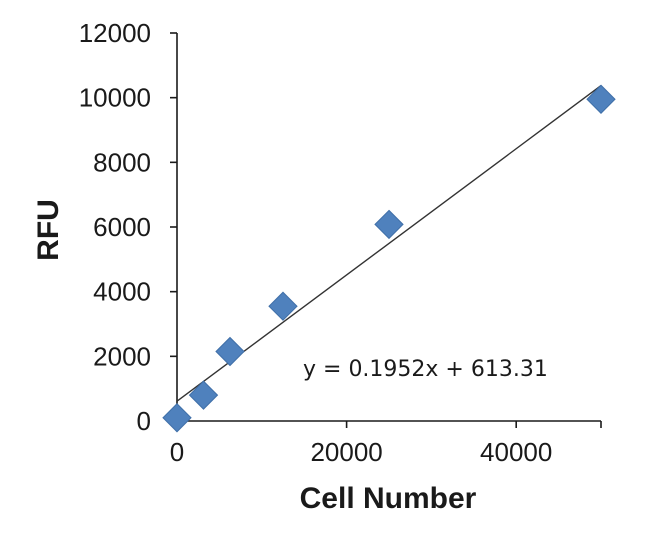 Image resolution: width=650 pixels, height=537 pixels. Describe the element at coordinates (122, 292) in the screenshot. I see `y-tick-label: 4000` at that location.